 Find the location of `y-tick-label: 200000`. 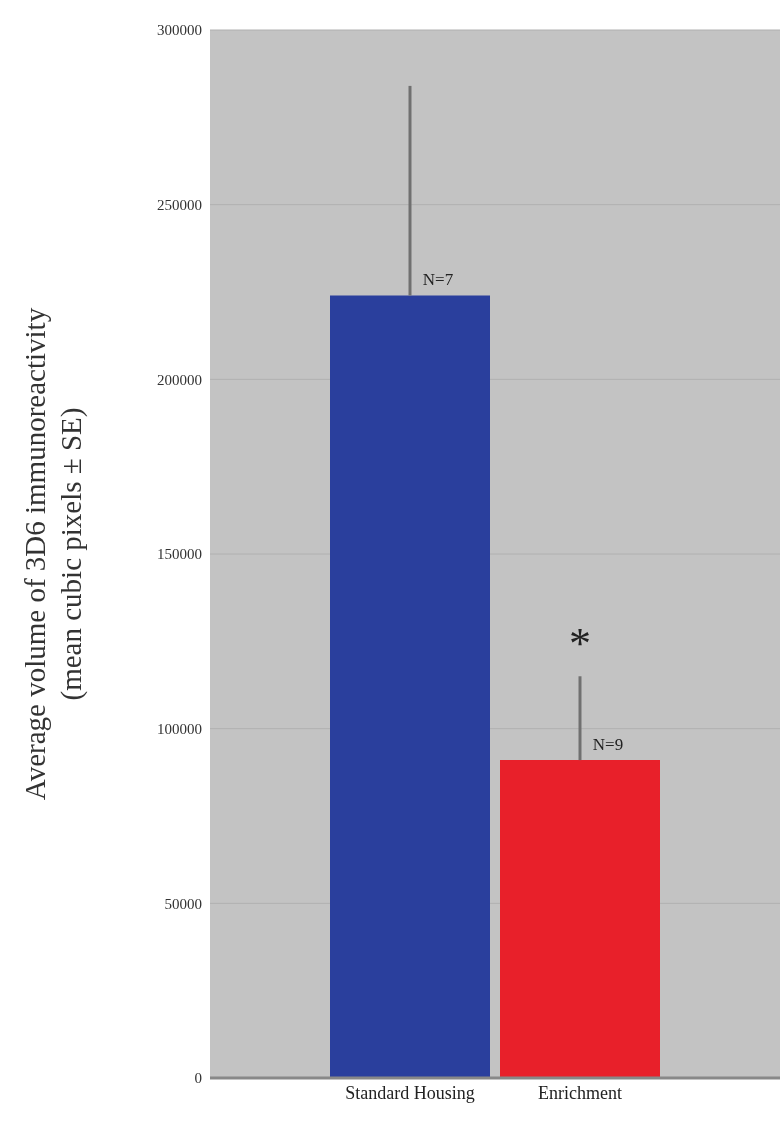

y-tick-label: 200000 is located at coordinates (179, 379).